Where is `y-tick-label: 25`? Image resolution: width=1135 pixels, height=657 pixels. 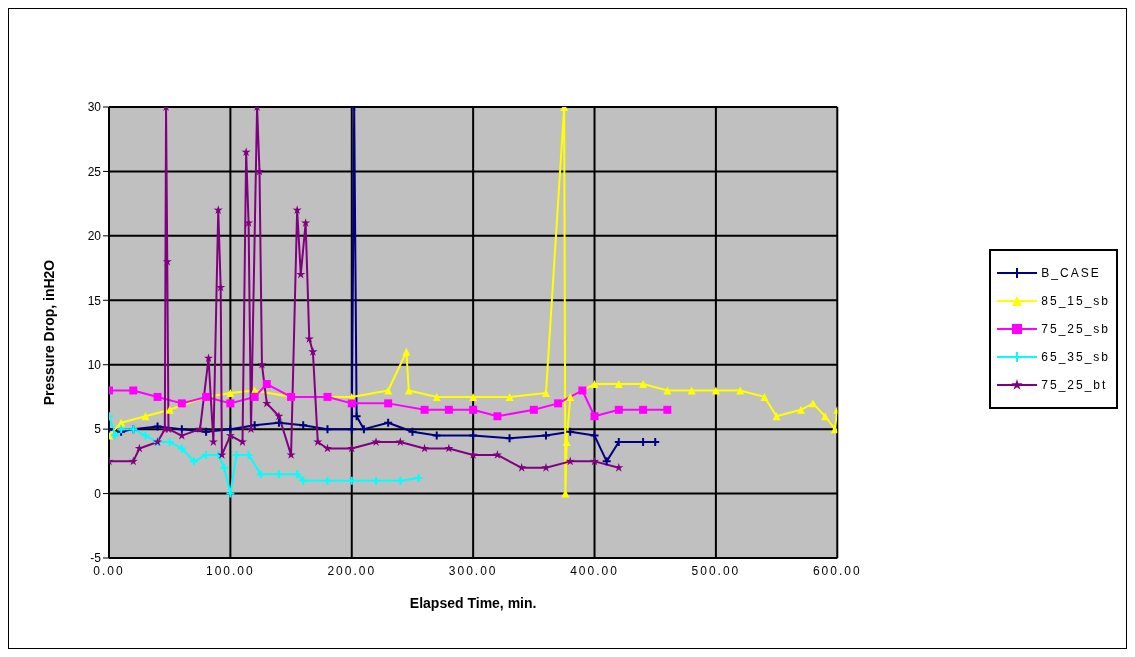 y-tick-label: 25 is located at coordinates (94, 171).